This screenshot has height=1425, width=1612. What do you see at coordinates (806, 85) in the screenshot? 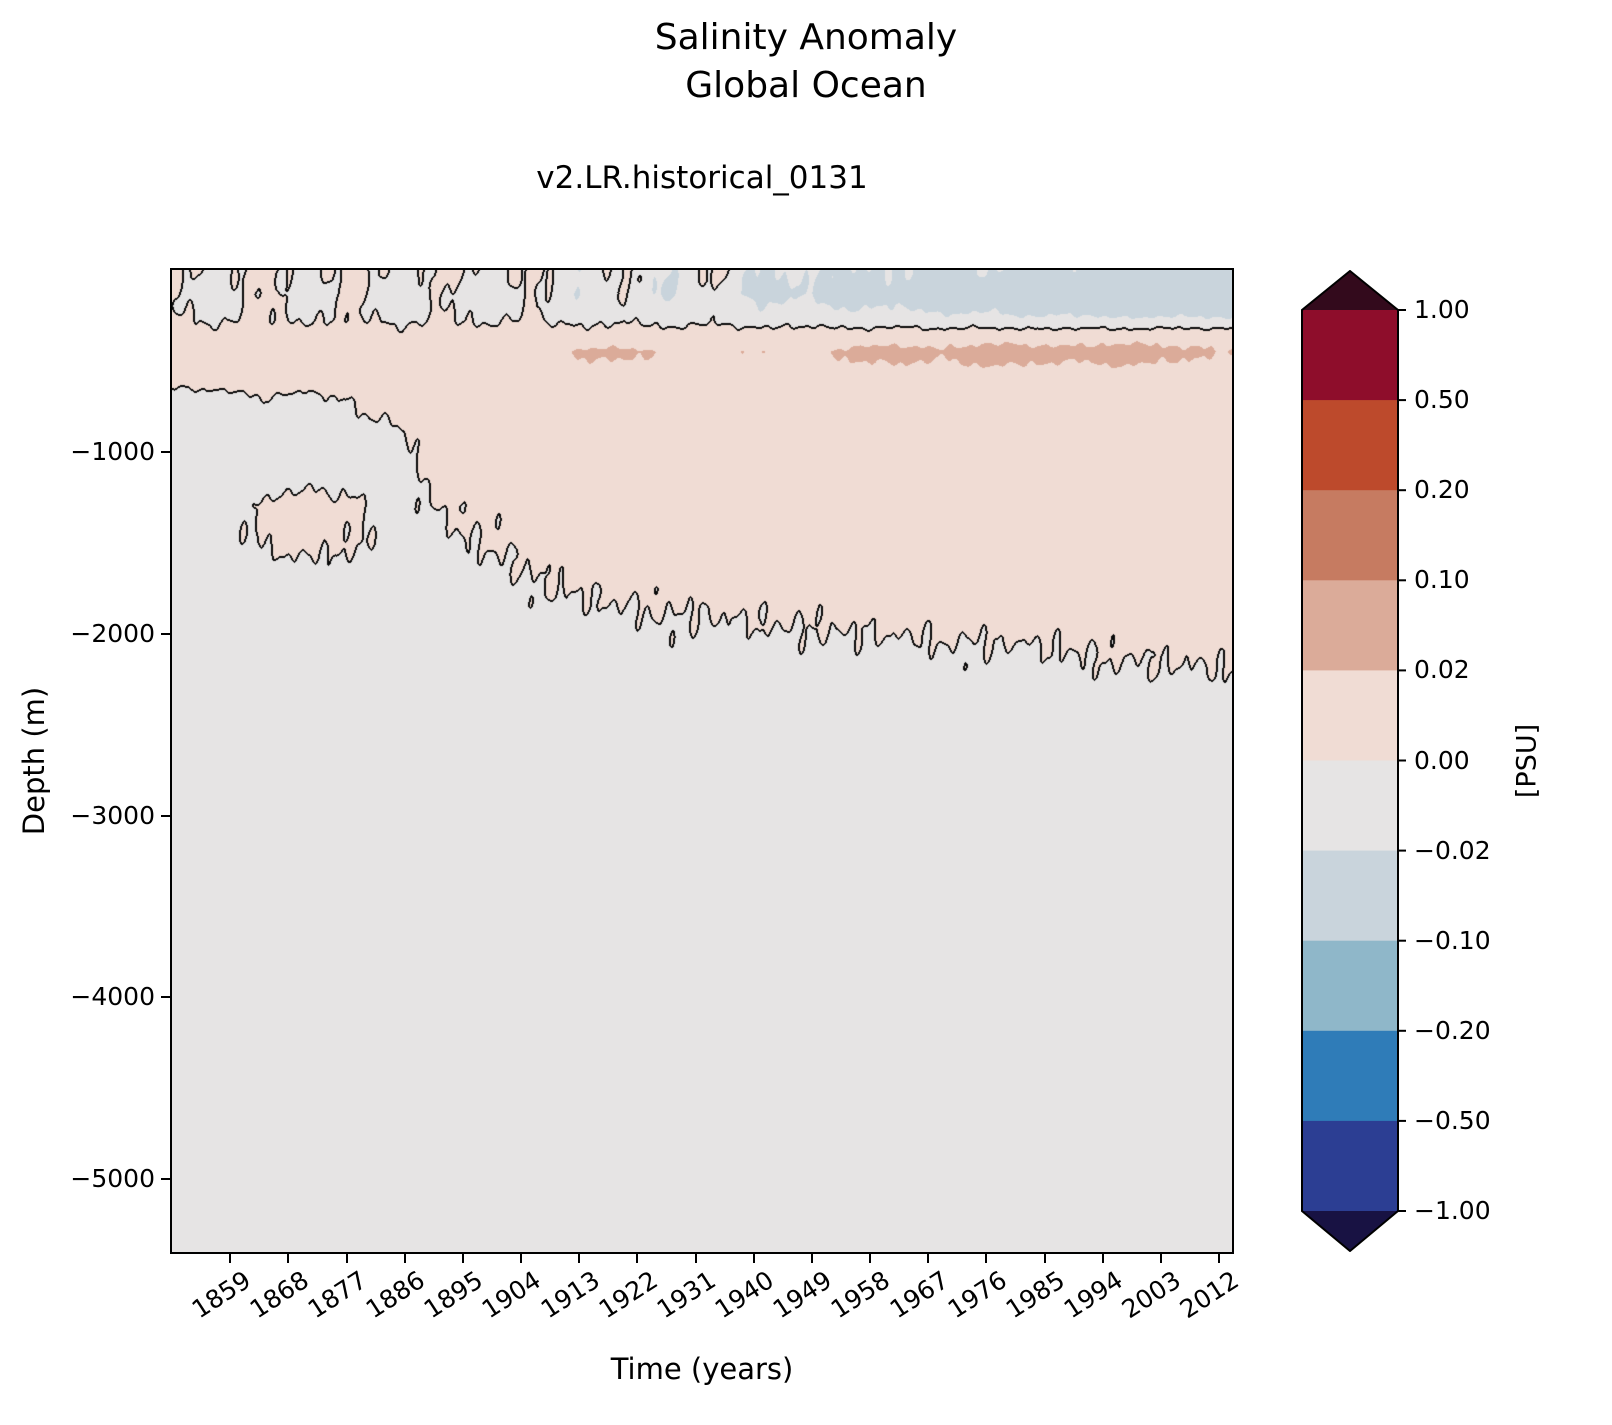
I see `figure-title-line2: Global Ocean` at bounding box center [806, 85].